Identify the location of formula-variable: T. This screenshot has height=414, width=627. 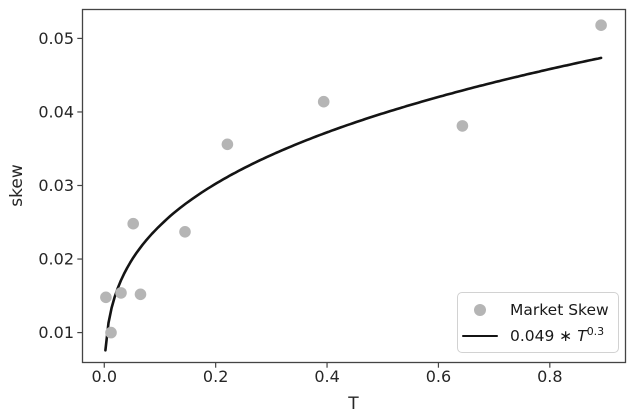
(582, 336).